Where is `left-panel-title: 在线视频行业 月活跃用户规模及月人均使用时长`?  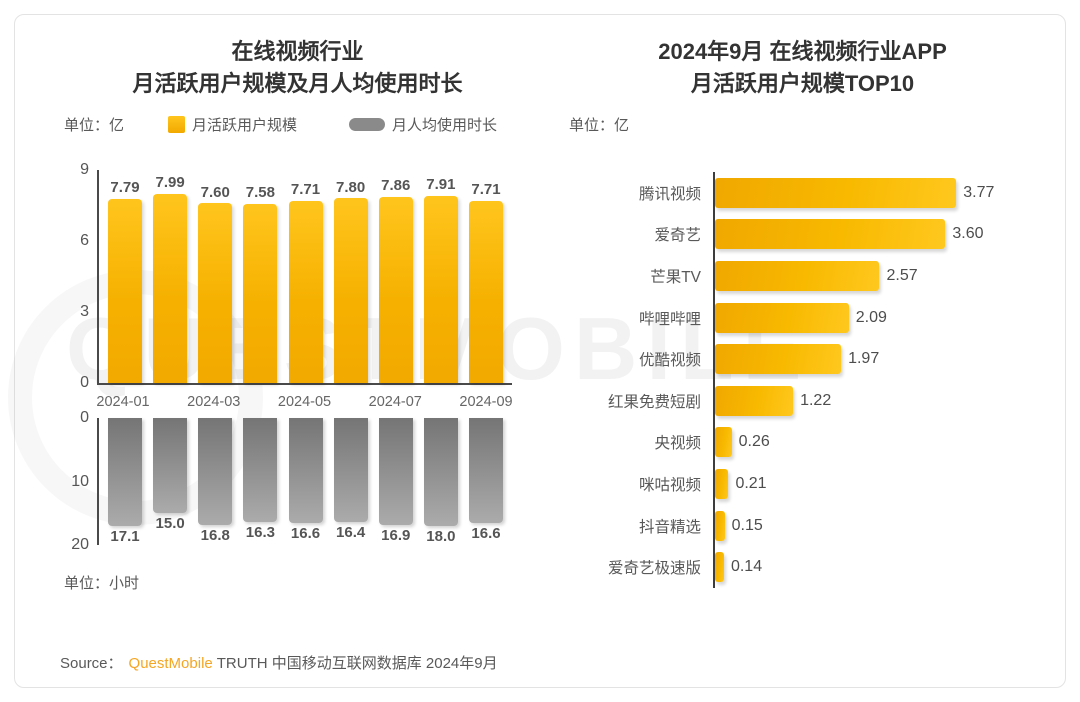
left-panel-title: 在线视频行业 月活跃用户规模及月人均使用时长 is located at coordinates (297, 68).